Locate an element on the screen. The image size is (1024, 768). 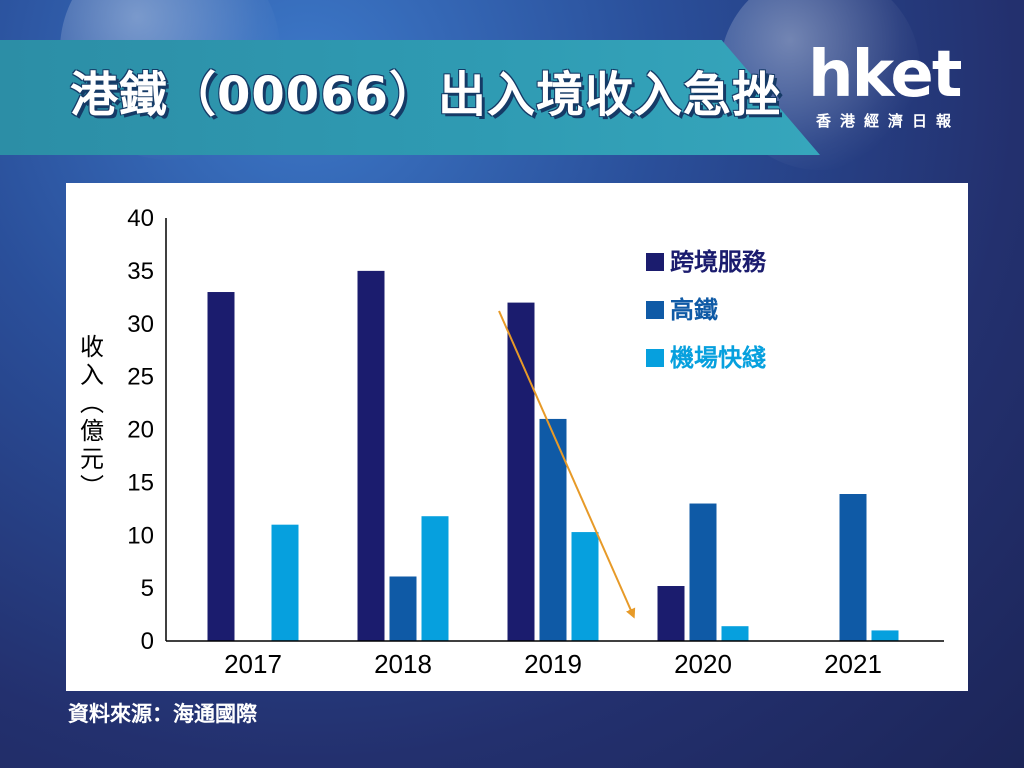
x-tick-label: 2020 is located at coordinates (703, 664).